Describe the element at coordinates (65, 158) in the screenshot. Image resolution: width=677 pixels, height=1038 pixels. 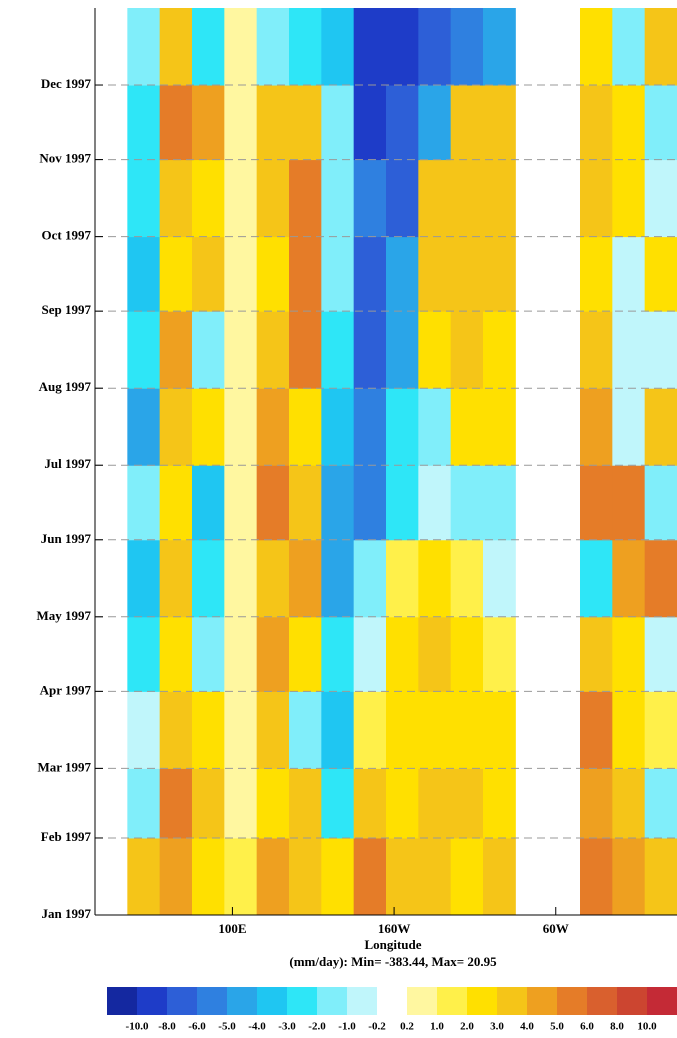
I see `y-tick-label: Nov 1997` at that location.